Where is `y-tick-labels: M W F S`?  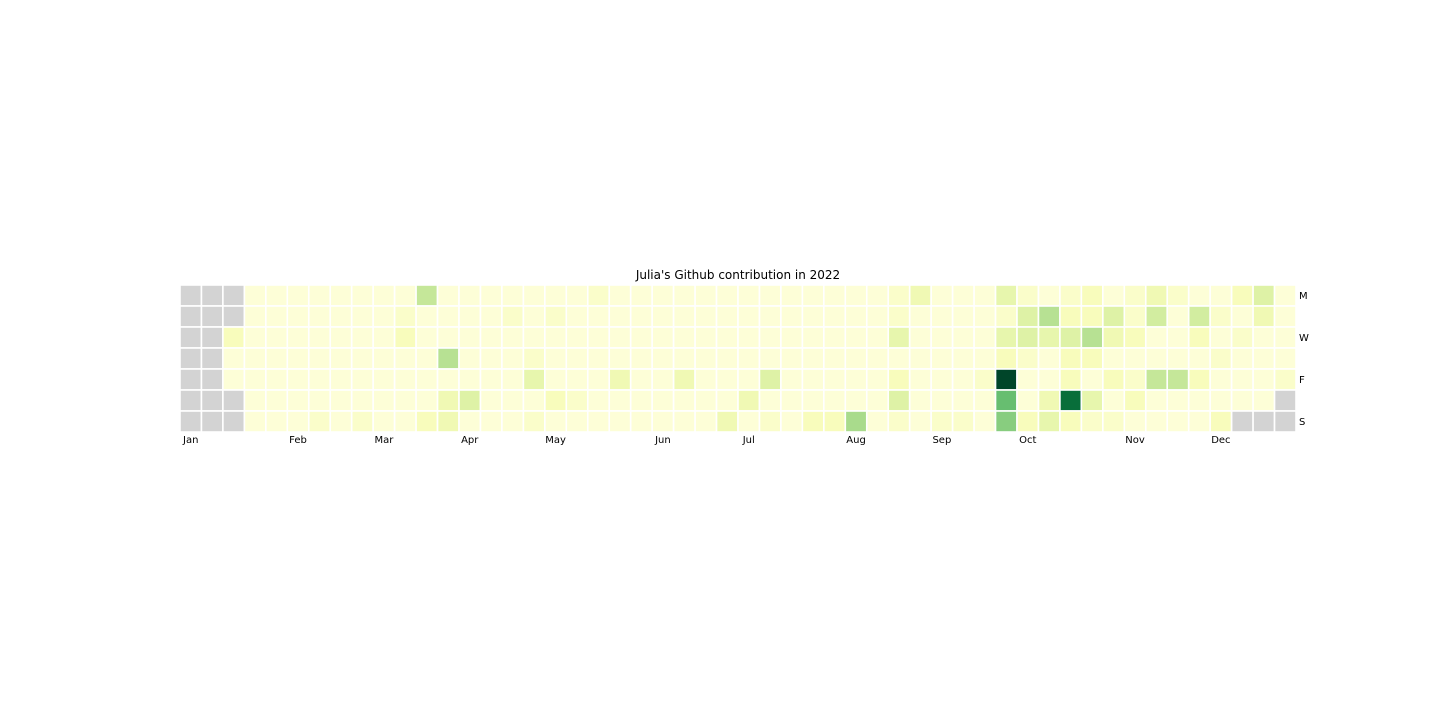
y-tick-labels: M W F S is located at coordinates (1304, 359).